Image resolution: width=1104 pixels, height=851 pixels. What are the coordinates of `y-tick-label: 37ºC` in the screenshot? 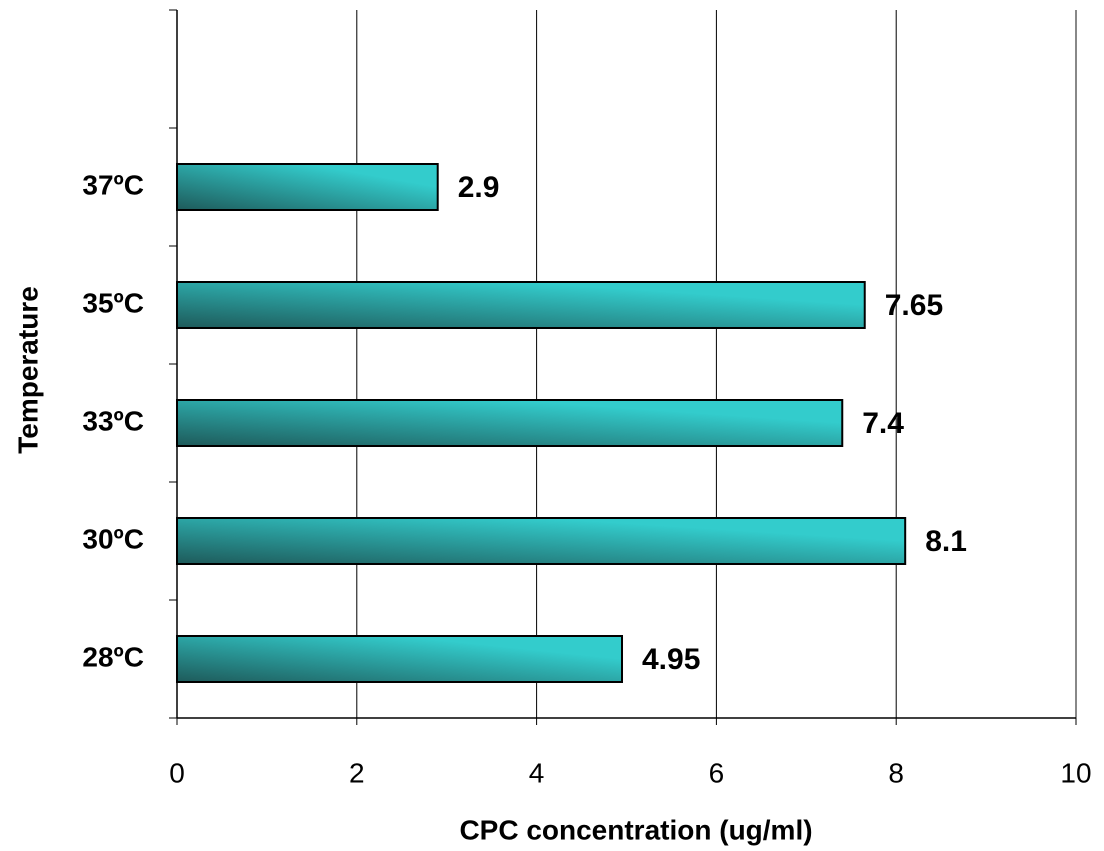 It's located at (113, 184).